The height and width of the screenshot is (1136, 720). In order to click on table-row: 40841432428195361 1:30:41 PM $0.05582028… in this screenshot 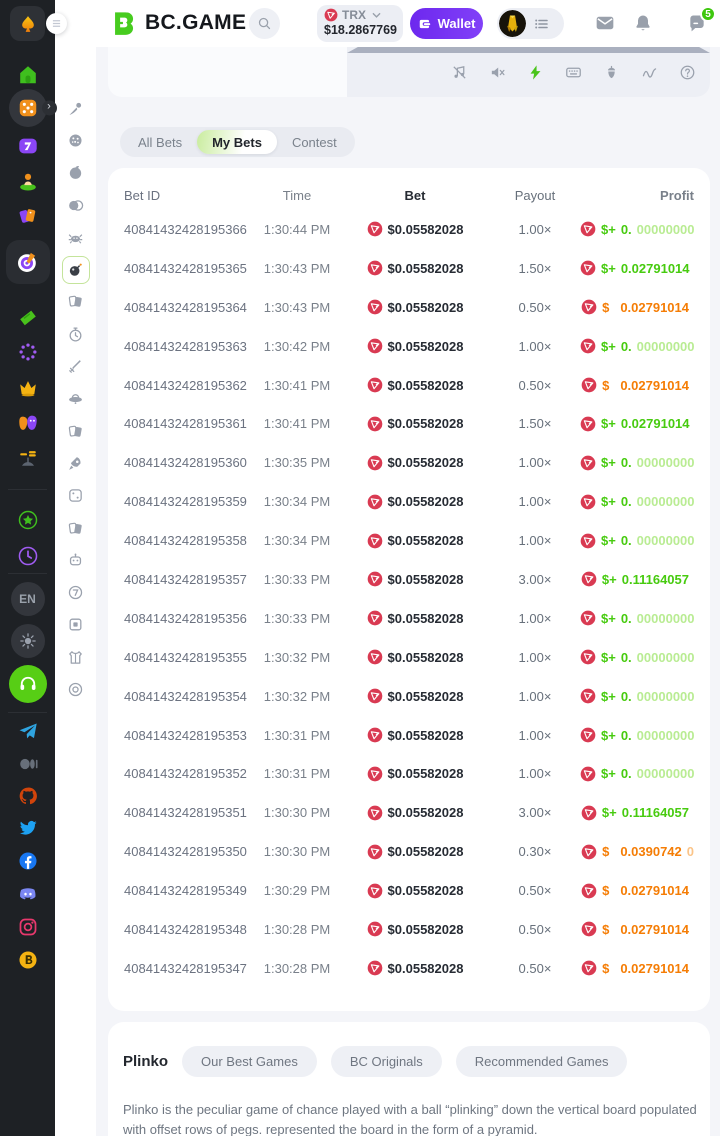, I will do `click(409, 423)`.